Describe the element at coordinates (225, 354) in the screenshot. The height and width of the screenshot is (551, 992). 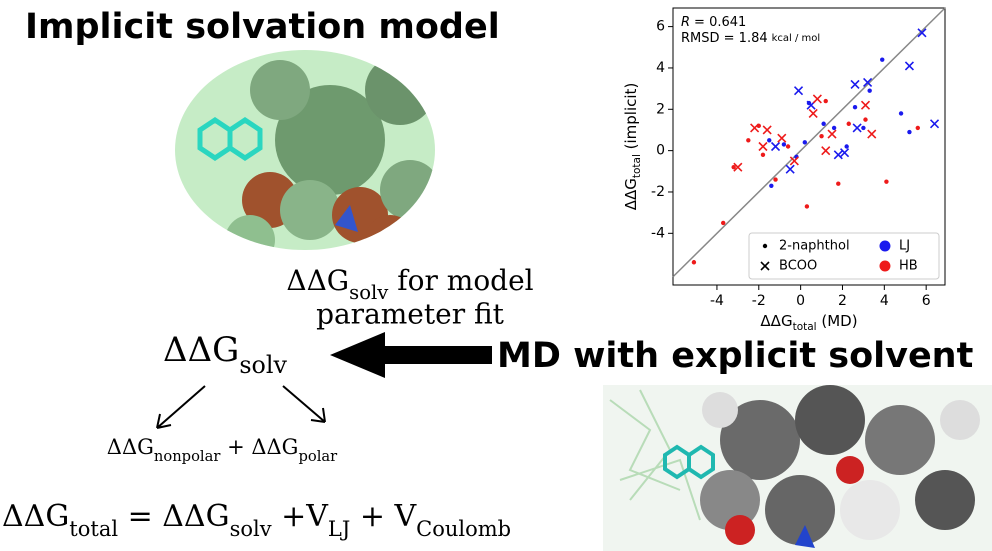
I see `solv-label: ΔΔGsolv` at that location.